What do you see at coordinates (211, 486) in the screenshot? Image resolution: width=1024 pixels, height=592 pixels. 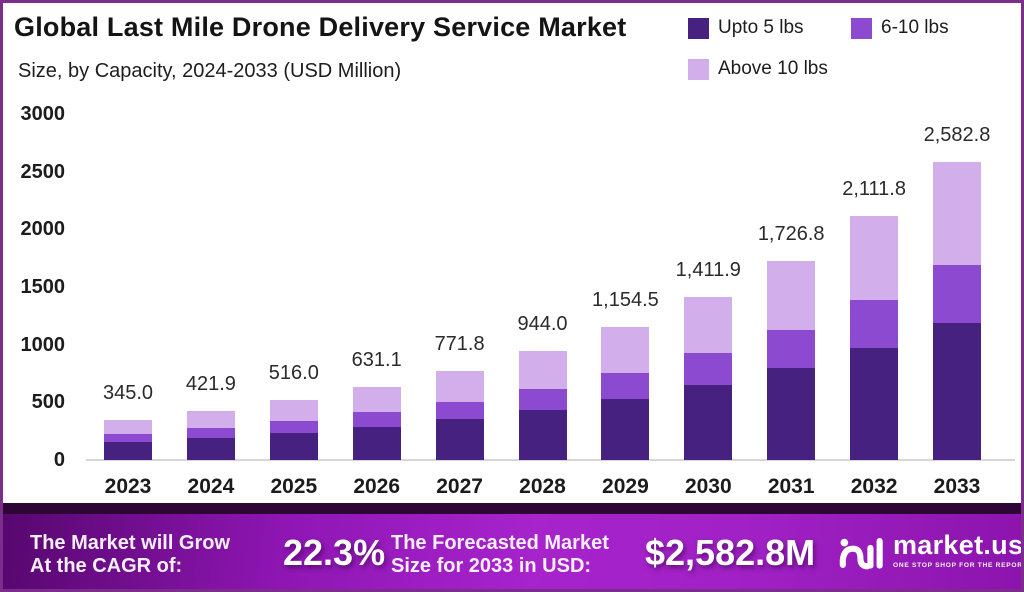 I see `x-axis-label-2024: 2024` at bounding box center [211, 486].